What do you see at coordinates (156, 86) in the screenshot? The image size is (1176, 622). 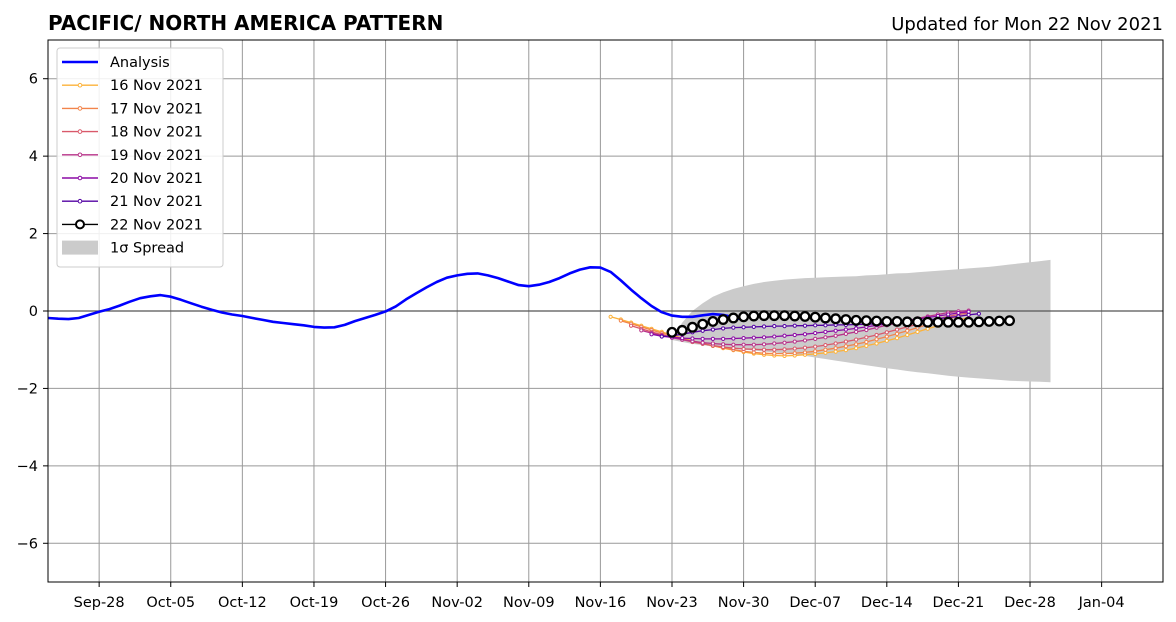 I see `legend-label: 16 Nov 2021` at bounding box center [156, 86].